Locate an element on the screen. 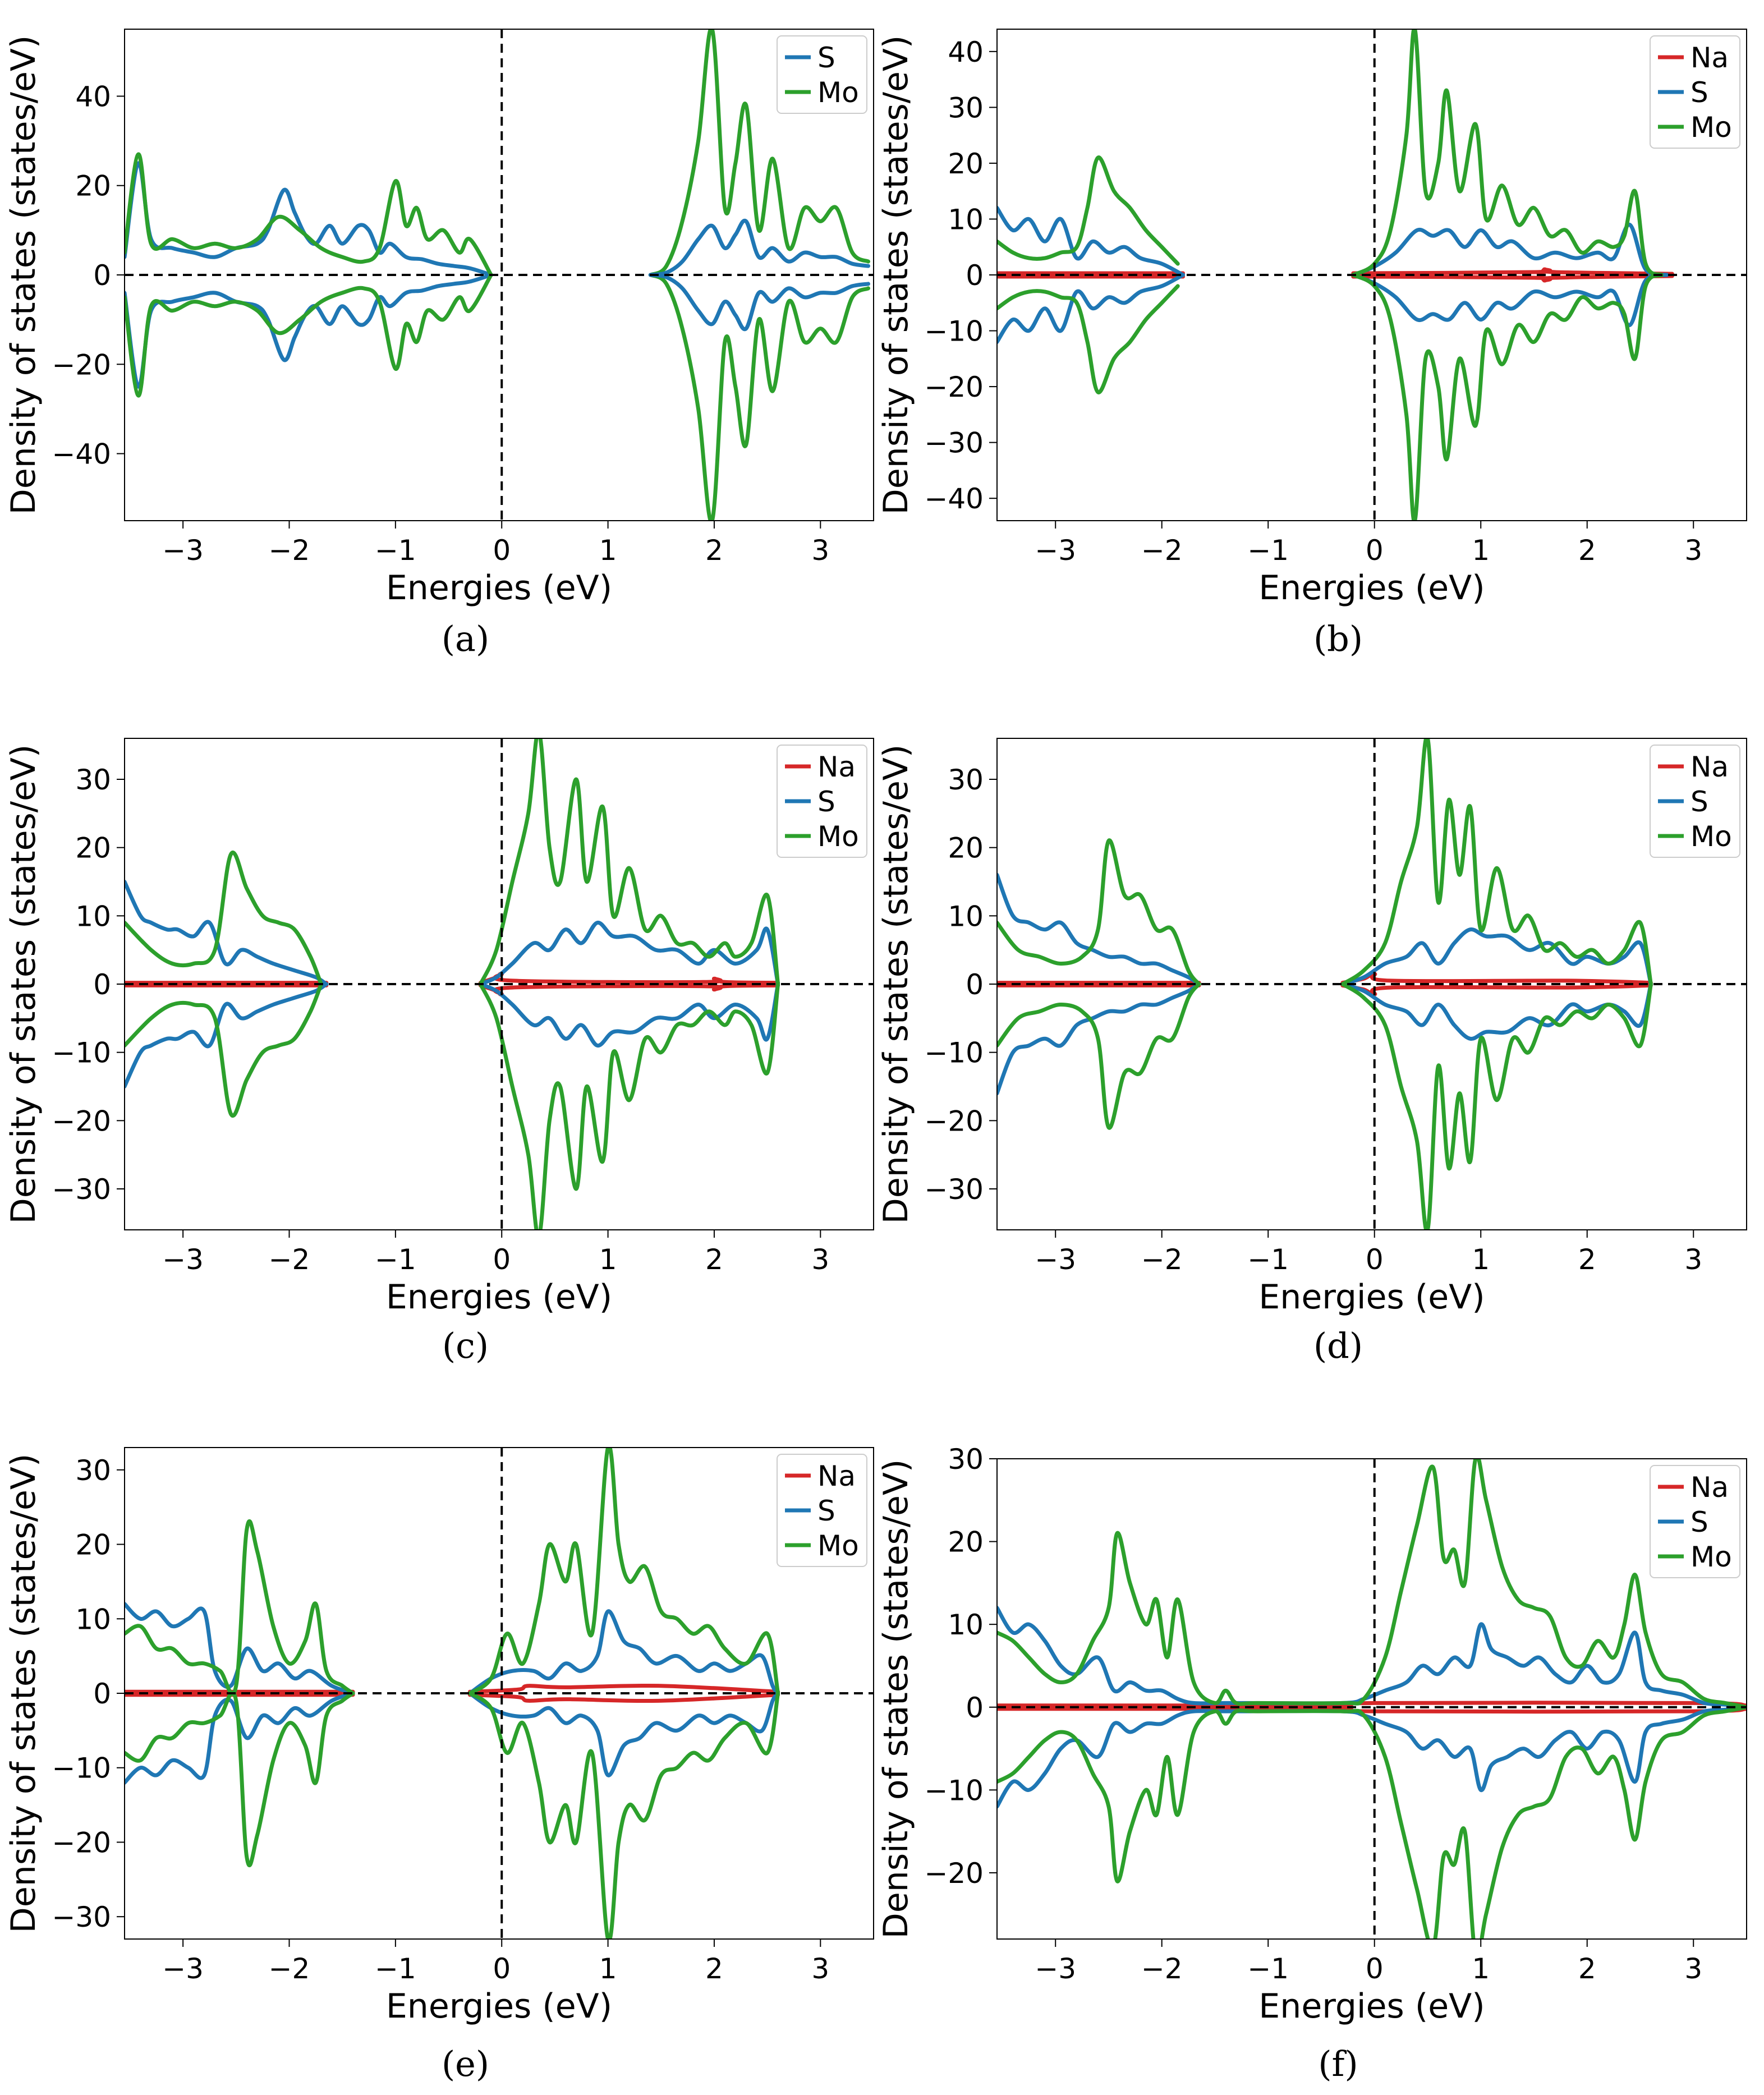  panel-caption: (c) is located at coordinates (465, 1345).